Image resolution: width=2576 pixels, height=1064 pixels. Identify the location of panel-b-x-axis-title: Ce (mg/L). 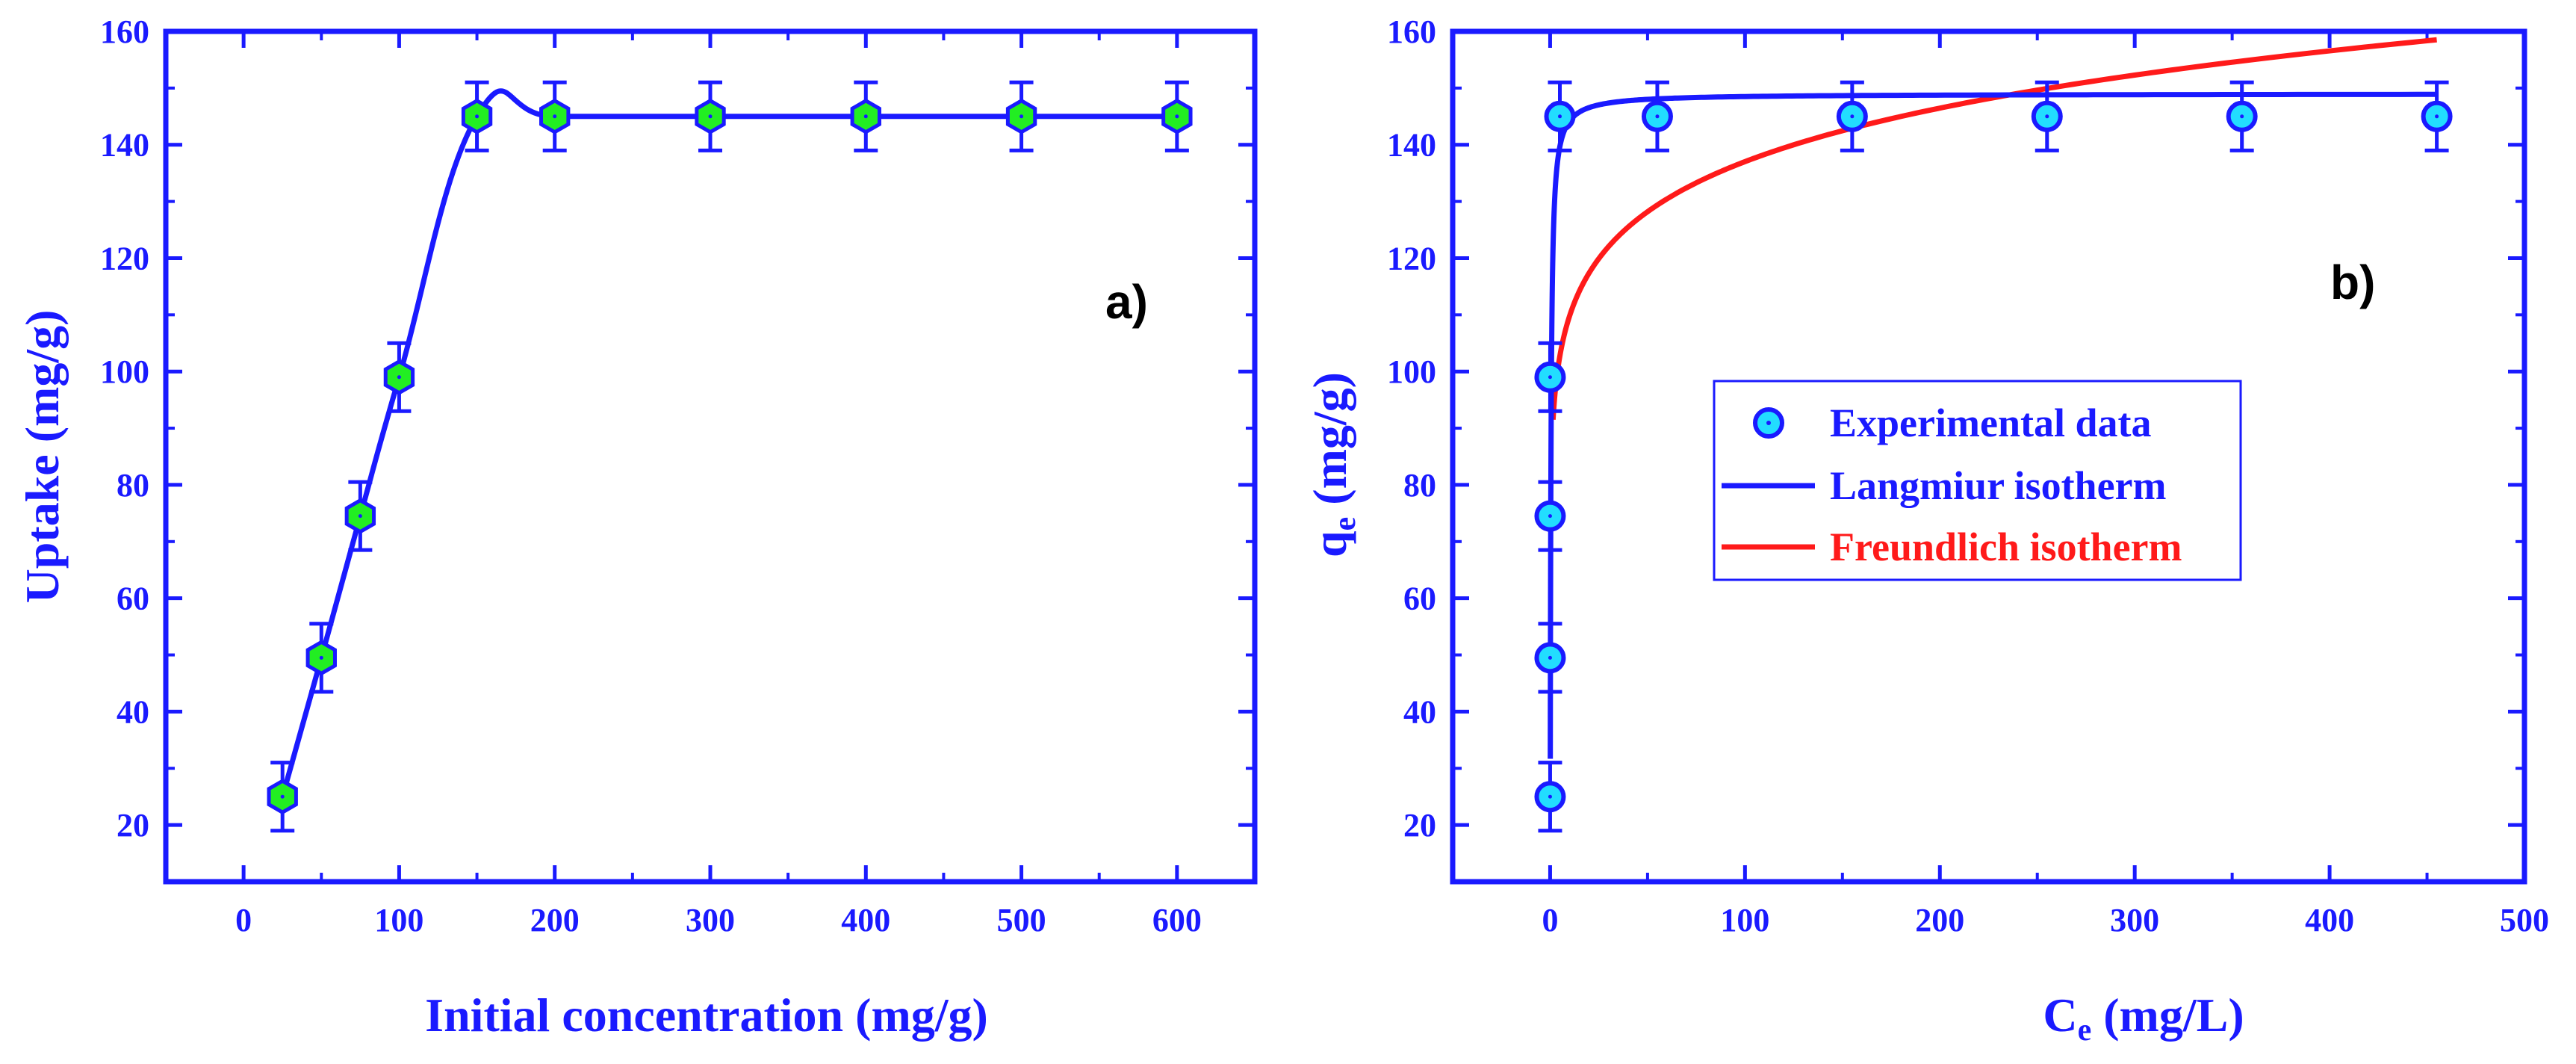
(2143, 1019).